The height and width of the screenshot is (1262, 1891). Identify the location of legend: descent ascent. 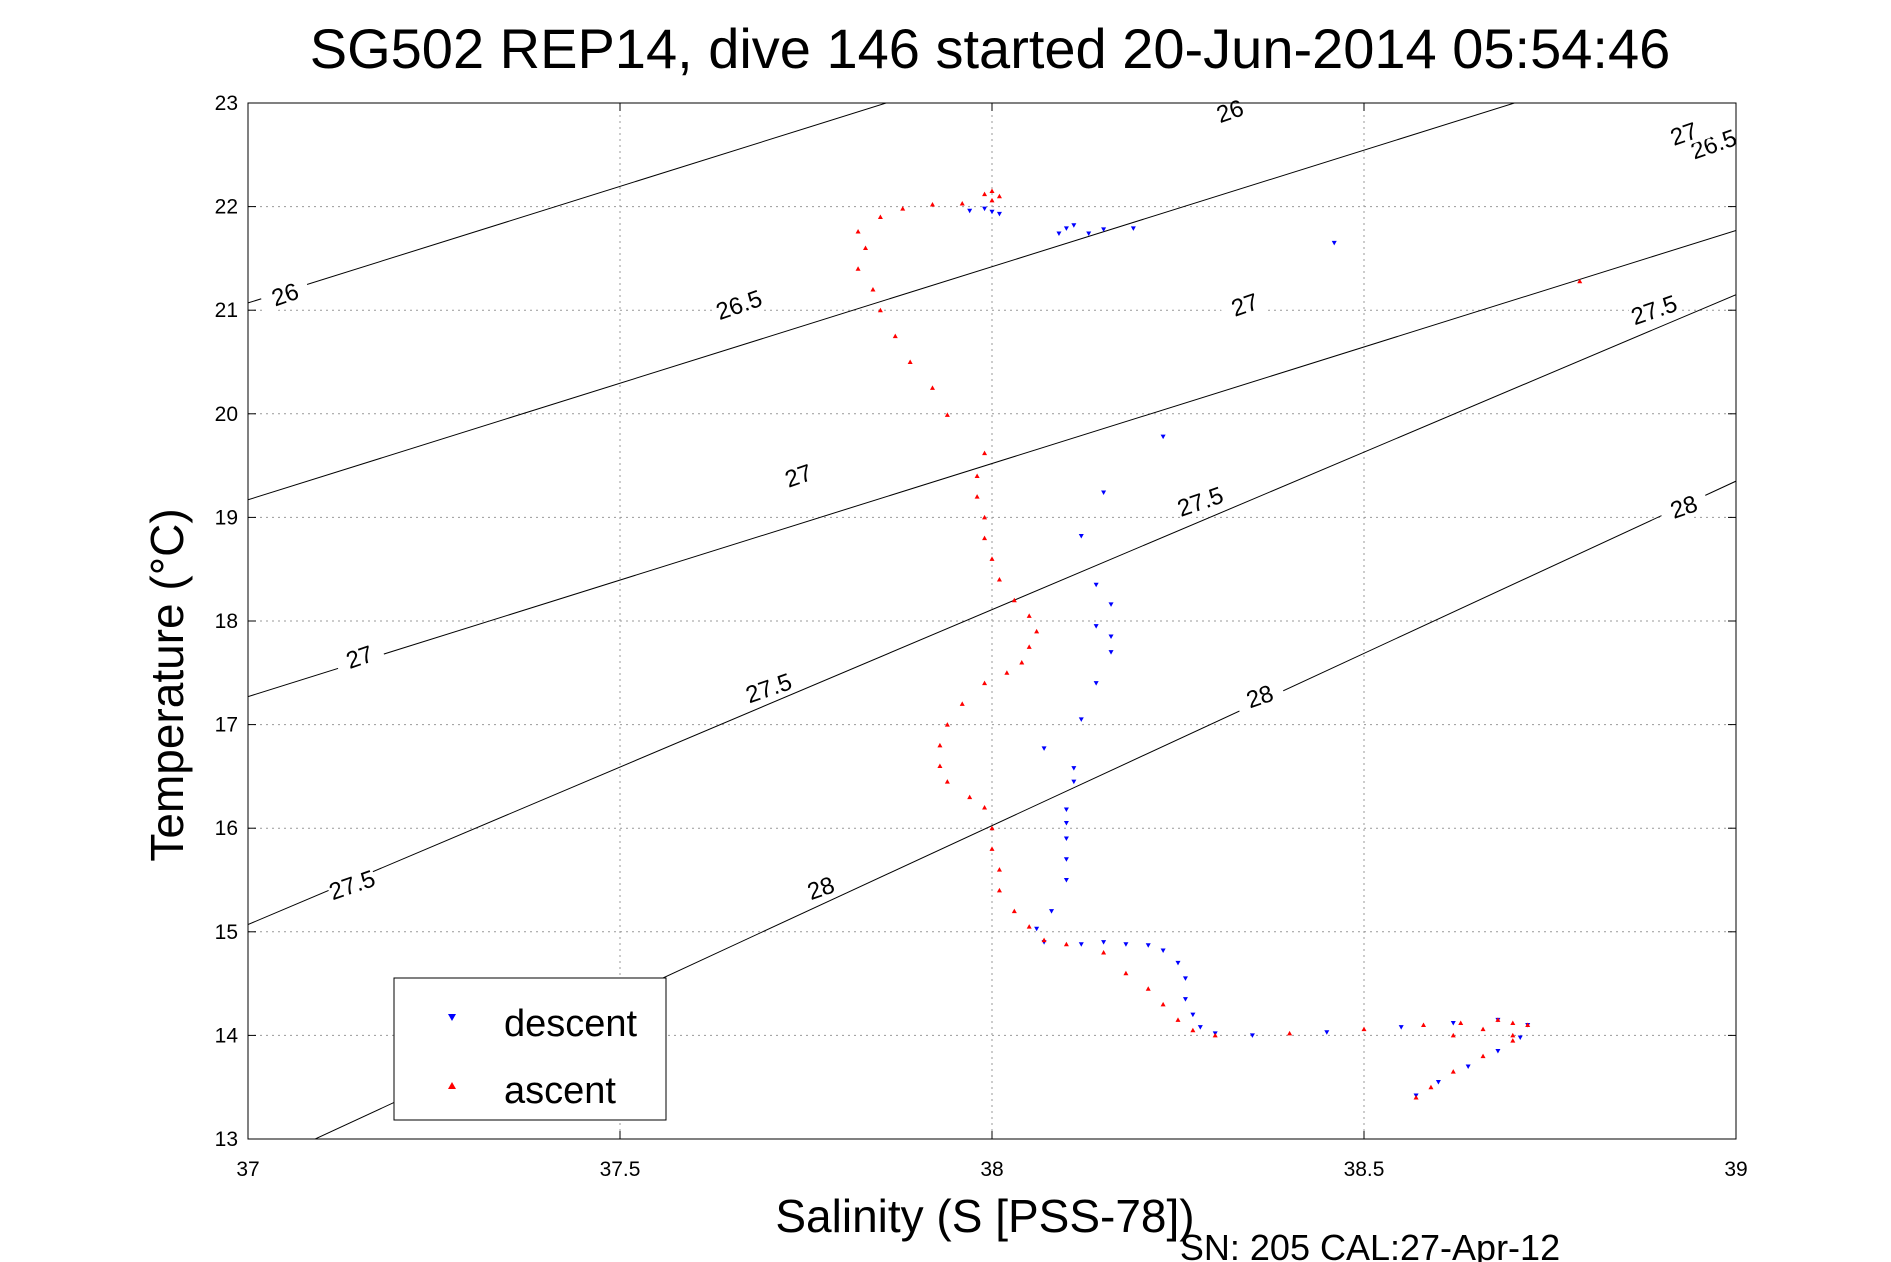
(530, 1049).